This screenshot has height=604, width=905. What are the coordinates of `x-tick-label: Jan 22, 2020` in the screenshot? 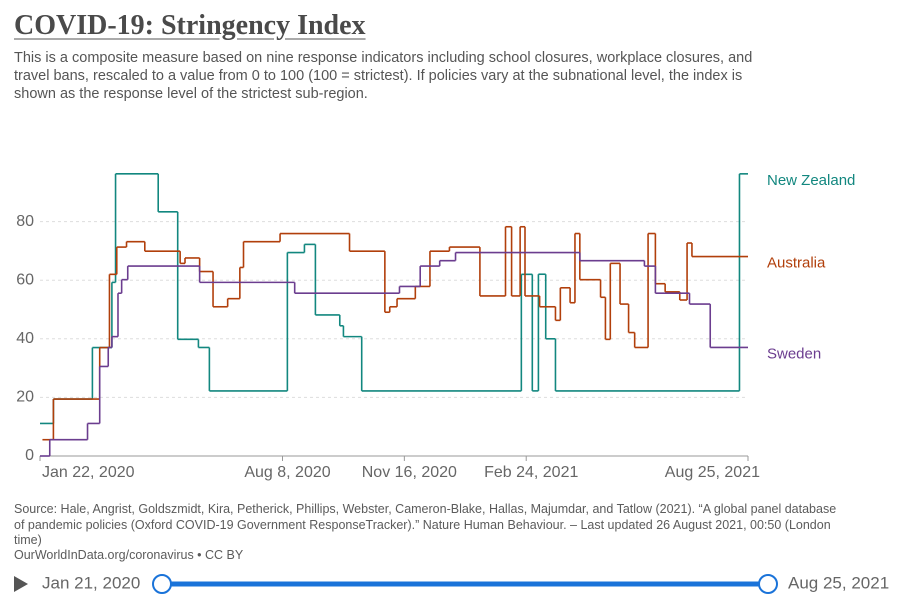 It's located at (88, 472).